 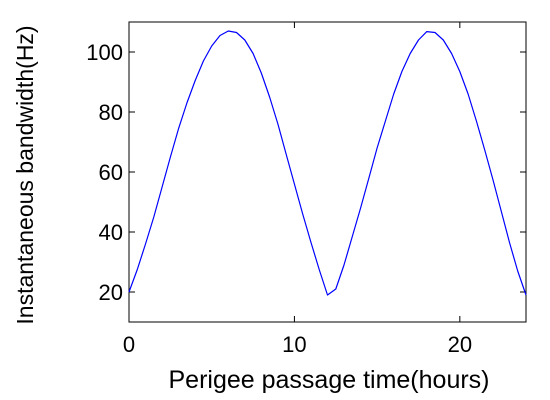 I want to click on y-tick-label: 80, so click(x=111, y=112).